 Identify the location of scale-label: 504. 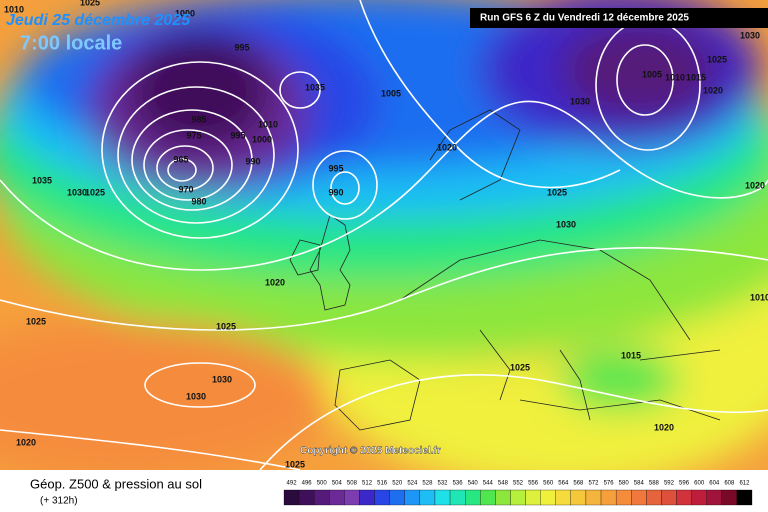
(337, 484).